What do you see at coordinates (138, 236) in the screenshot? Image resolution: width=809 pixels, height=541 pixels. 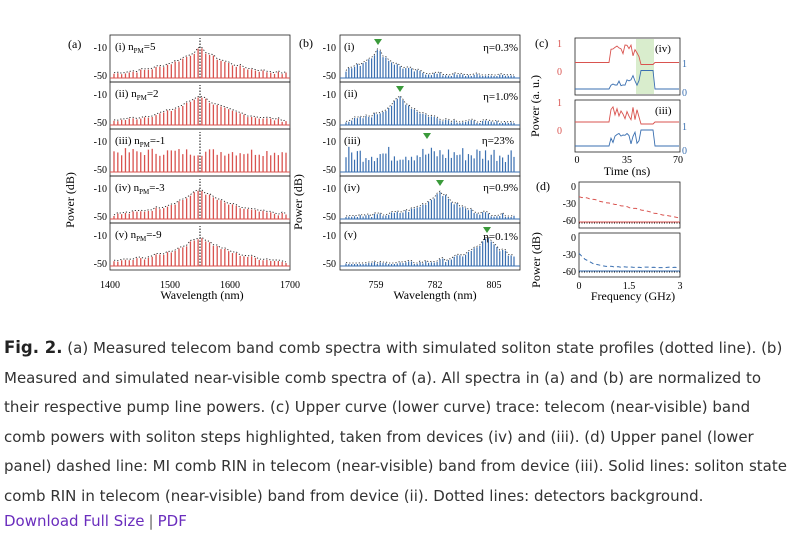 I see `panel-a-row-label-5: (v) nPM=-9` at bounding box center [138, 236].